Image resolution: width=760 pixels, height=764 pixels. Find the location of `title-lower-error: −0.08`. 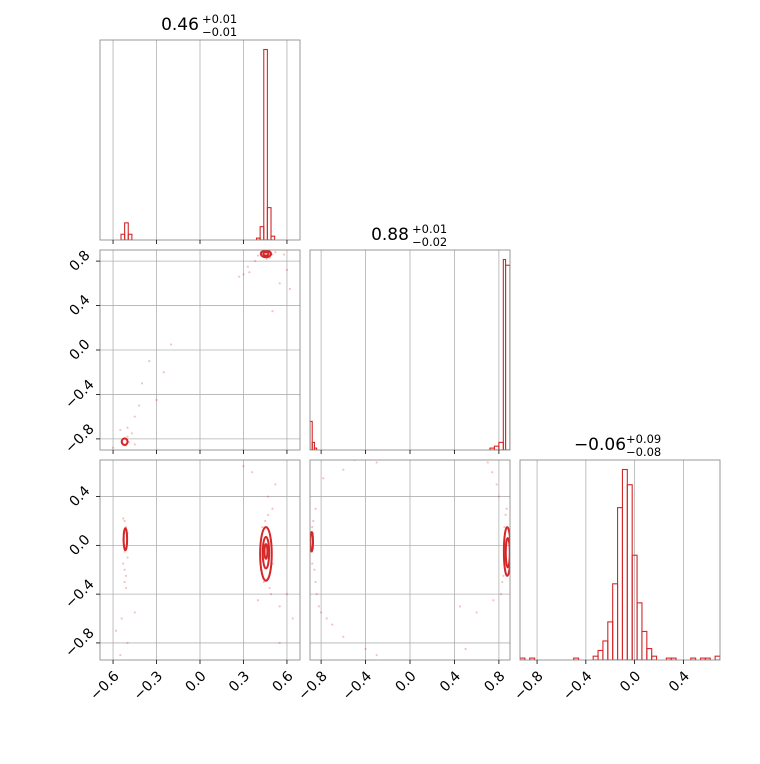

title-lower-error: −0.08 is located at coordinates (643, 452).